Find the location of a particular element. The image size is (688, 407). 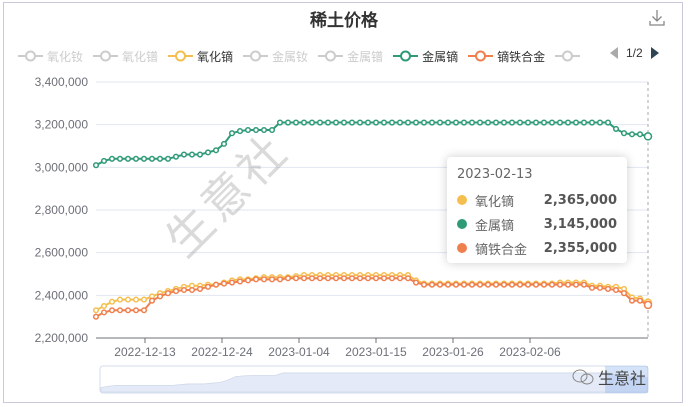

legend-item is located at coordinates (569, 56).